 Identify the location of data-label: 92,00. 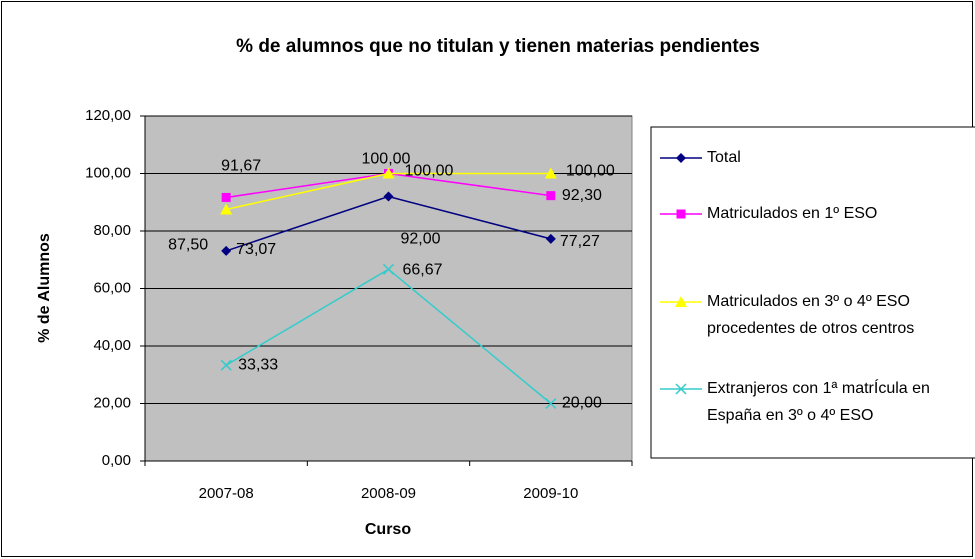
(421, 239).